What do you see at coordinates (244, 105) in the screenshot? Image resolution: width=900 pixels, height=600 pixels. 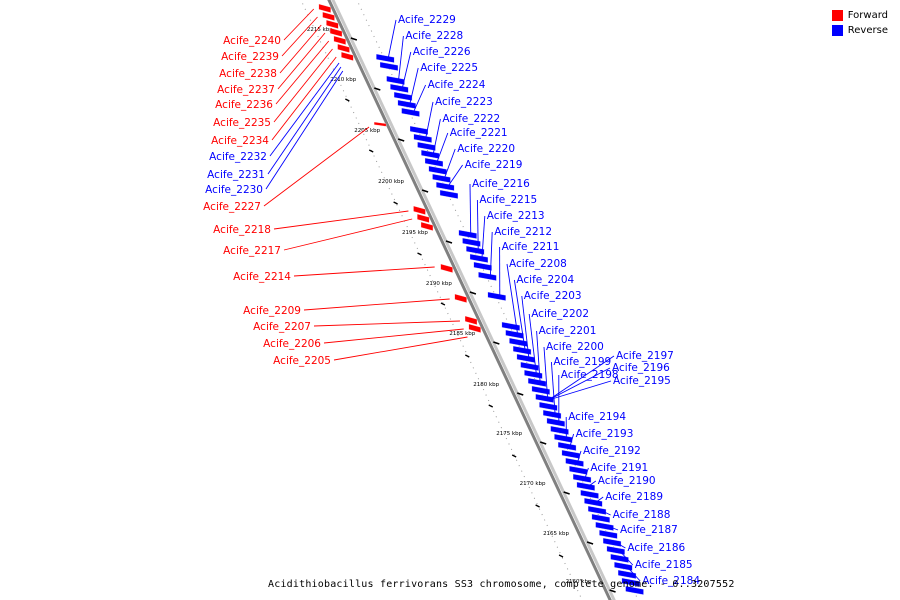 I see `gene-label-left: Acife_2236` at bounding box center [244, 105].